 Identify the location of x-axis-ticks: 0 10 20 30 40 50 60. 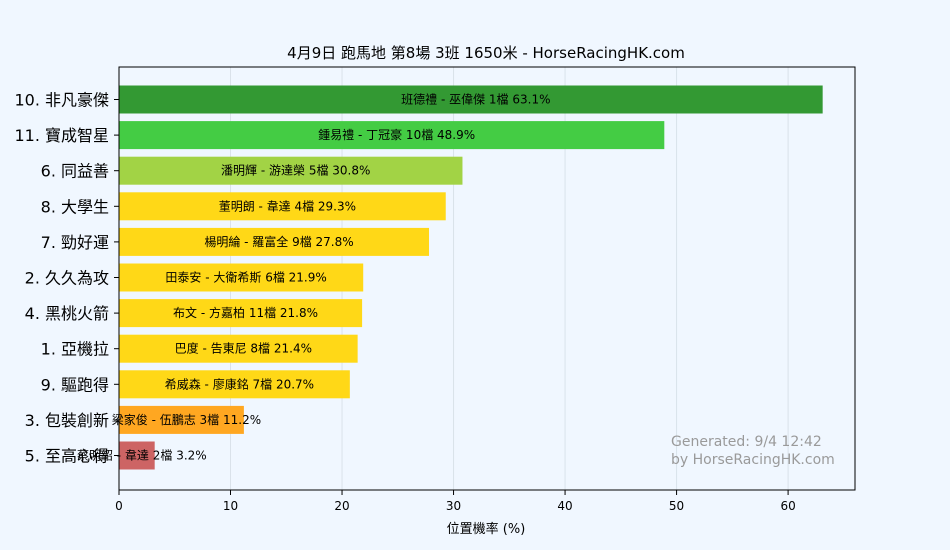
(455, 501).